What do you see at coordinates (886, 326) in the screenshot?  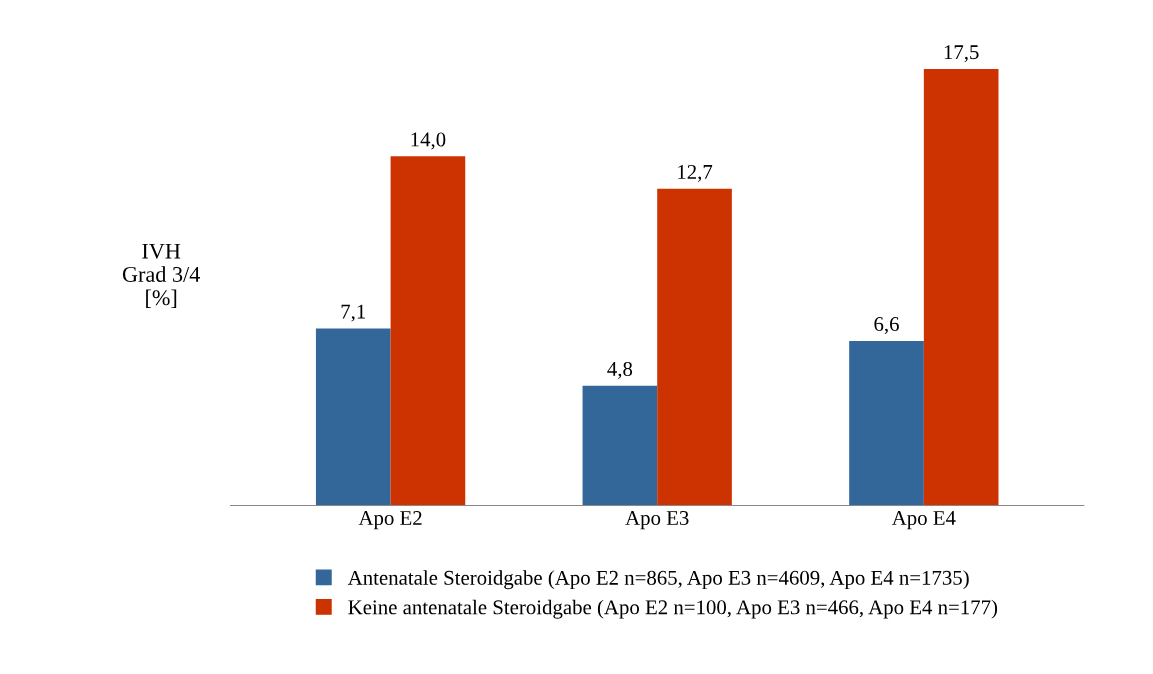 I see `data-label: 6,6` at bounding box center [886, 326].